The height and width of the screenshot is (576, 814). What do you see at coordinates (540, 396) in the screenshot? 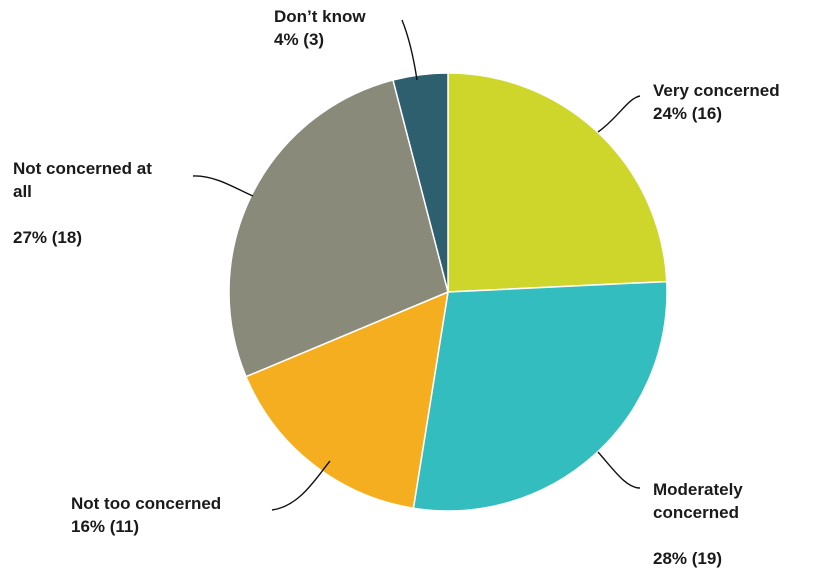
I see `pie-slice-moderately-concerned` at bounding box center [540, 396].